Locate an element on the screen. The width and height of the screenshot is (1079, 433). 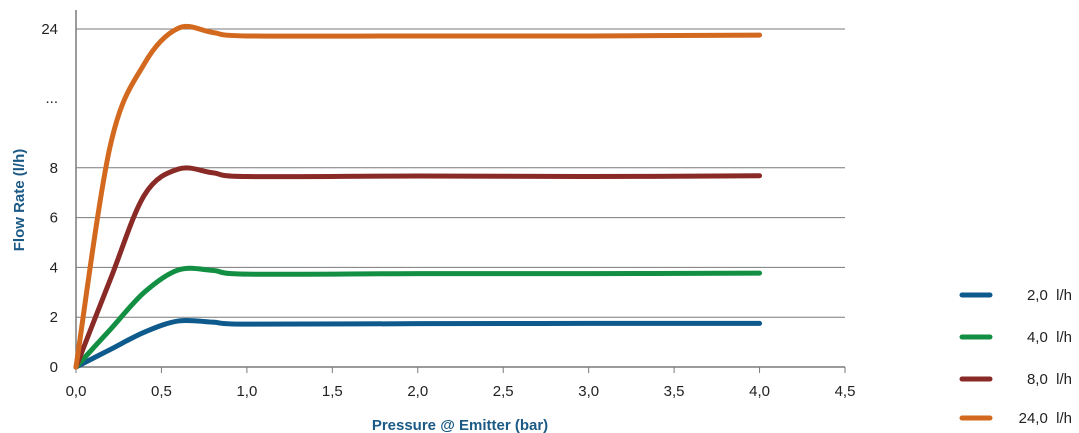
legend-label: 8,0 l/h is located at coordinates (1049, 379).